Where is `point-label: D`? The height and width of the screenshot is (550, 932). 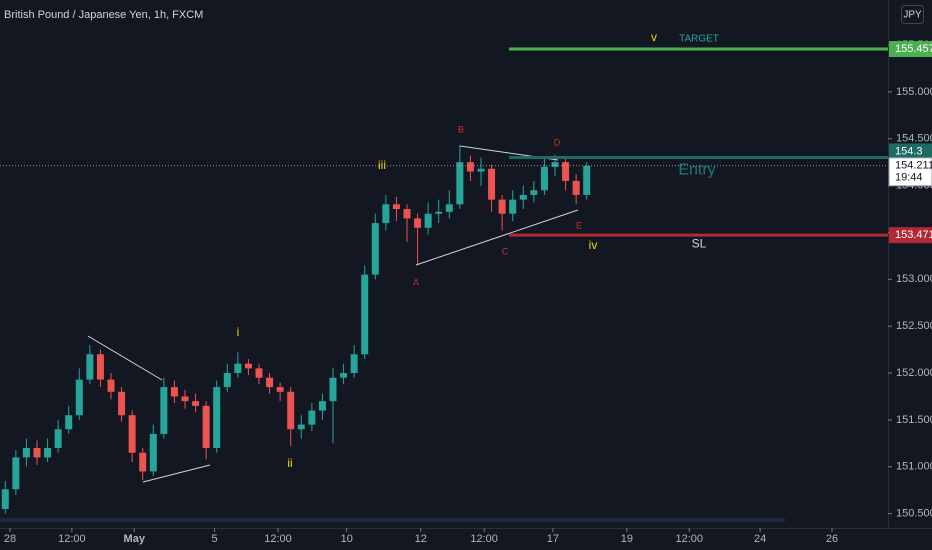
point-label: D is located at coordinates (557, 142).